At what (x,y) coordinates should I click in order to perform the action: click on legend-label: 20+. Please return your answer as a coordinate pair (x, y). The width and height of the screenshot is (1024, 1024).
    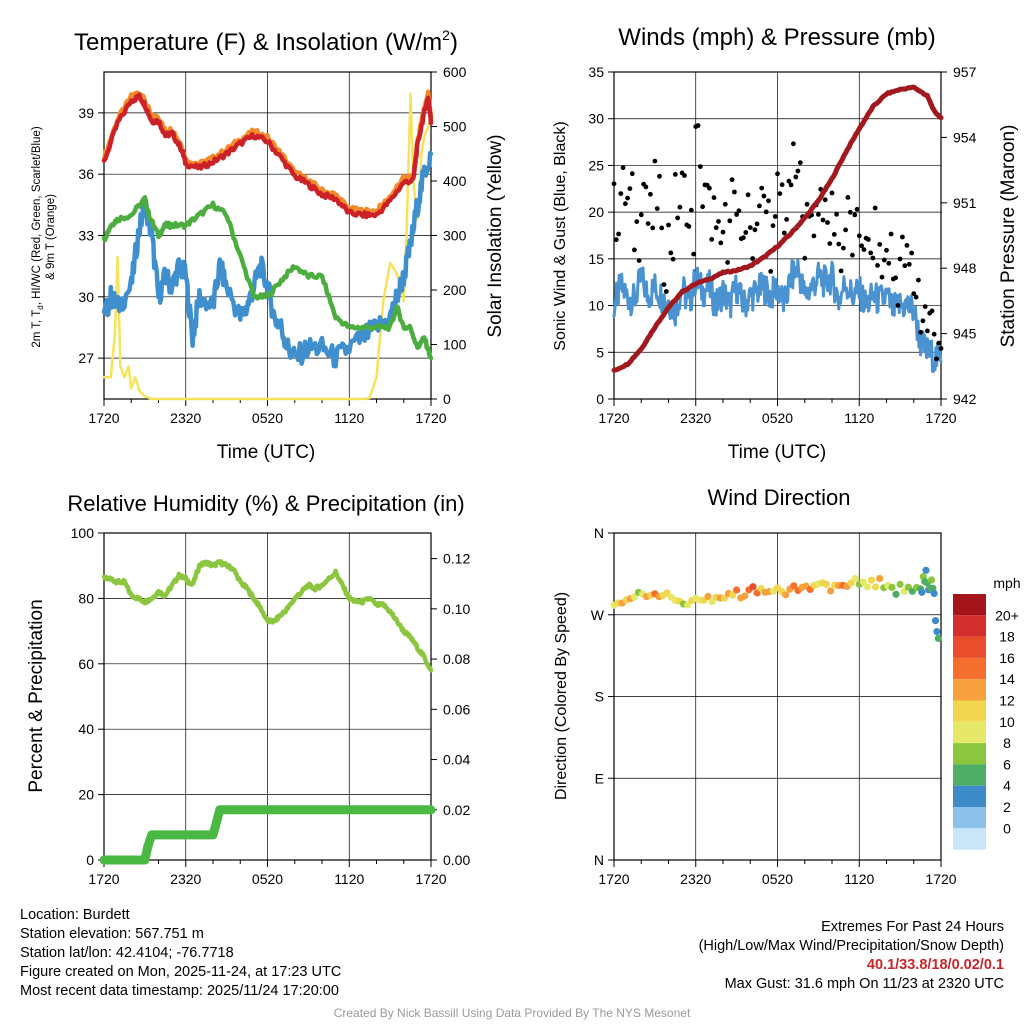
    Looking at the image, I should click on (1007, 615).